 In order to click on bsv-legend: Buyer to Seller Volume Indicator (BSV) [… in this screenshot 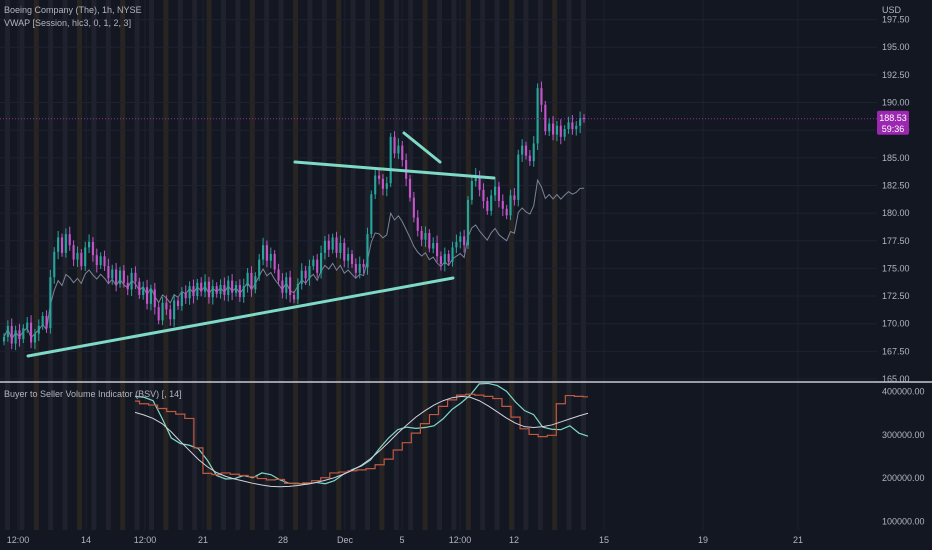, I will do `click(93, 394)`.